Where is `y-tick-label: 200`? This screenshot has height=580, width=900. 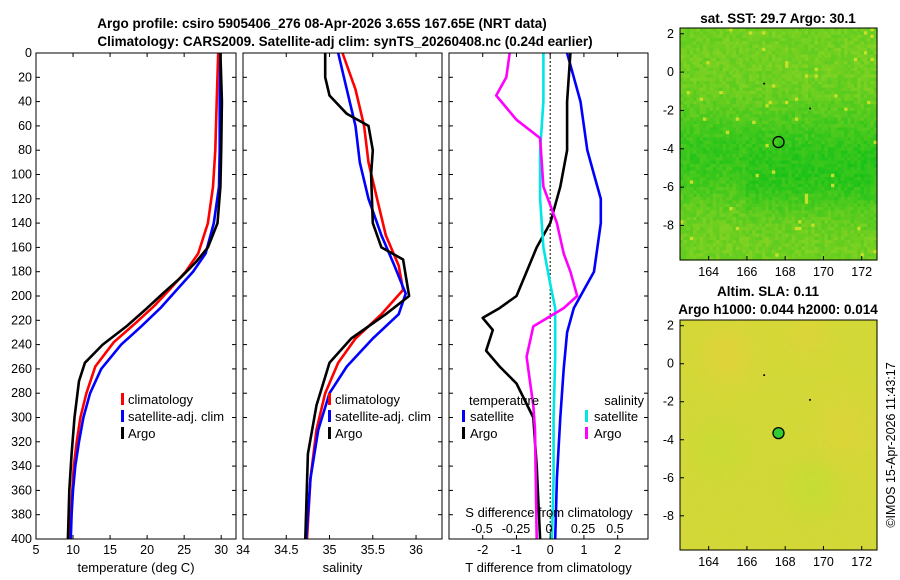
y-tick-label: 200 is located at coordinates (21, 296).